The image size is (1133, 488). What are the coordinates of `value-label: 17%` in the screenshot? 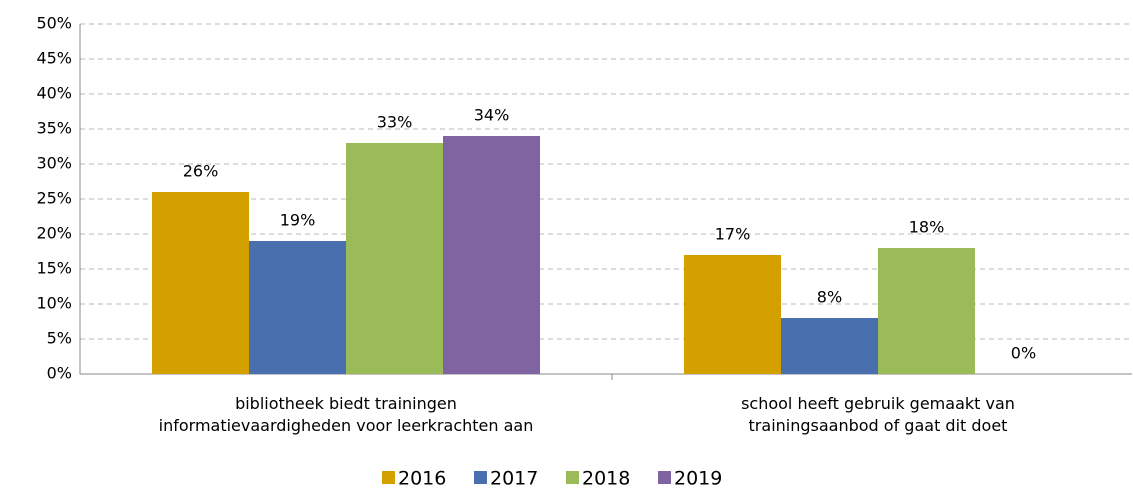 It's located at (733, 234).